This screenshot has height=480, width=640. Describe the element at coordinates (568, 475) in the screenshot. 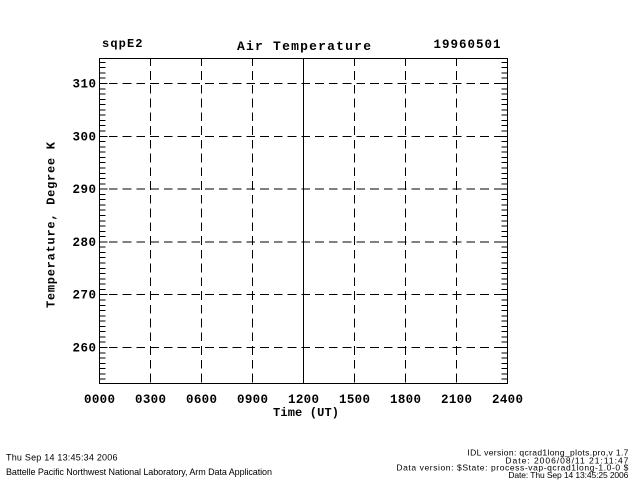

I see `svg-text: Date: Thu Sep 14 13:45:25 2006` at that location.